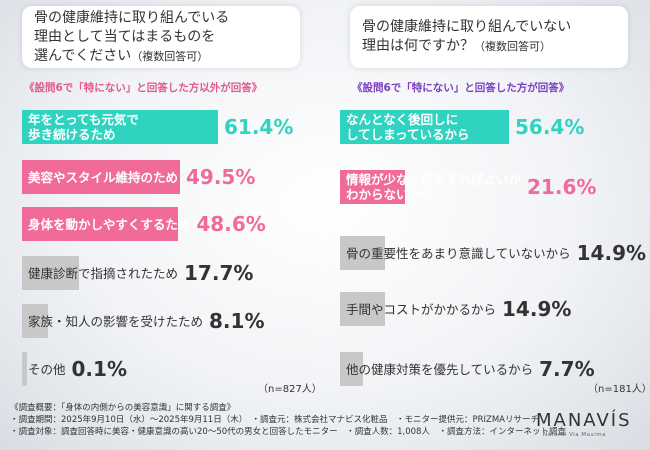 This screenshot has width=650, height=450. I want to click on bar-category-label: 情報が少なく何をすればよいか わからないから, so click(434, 187).